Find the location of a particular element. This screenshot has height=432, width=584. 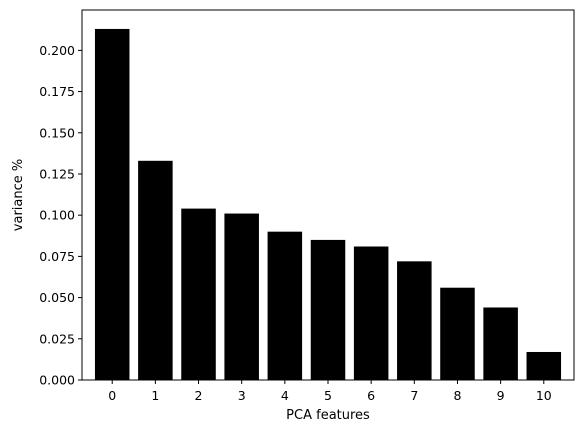

y-tick-label: 0.025 is located at coordinates (57, 338).